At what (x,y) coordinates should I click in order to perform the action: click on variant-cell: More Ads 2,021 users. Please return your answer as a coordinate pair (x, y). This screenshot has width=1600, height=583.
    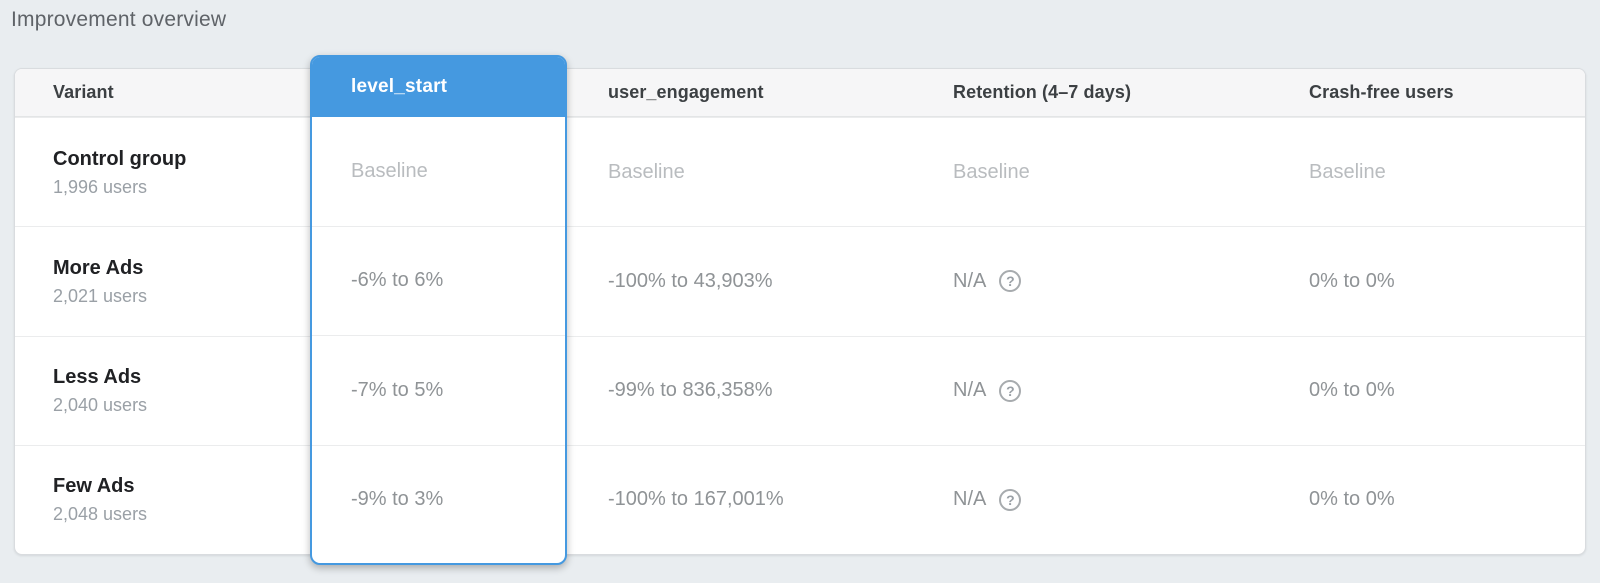
    Looking at the image, I should click on (162, 281).